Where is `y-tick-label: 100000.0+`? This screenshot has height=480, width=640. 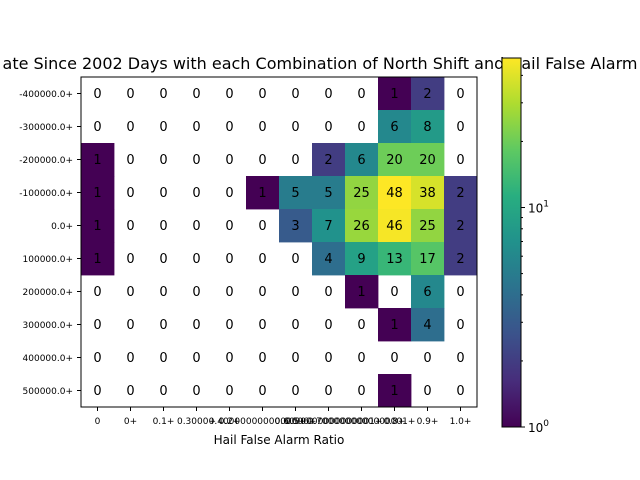
y-tick-label: 100000.0+ is located at coordinates (48, 260).